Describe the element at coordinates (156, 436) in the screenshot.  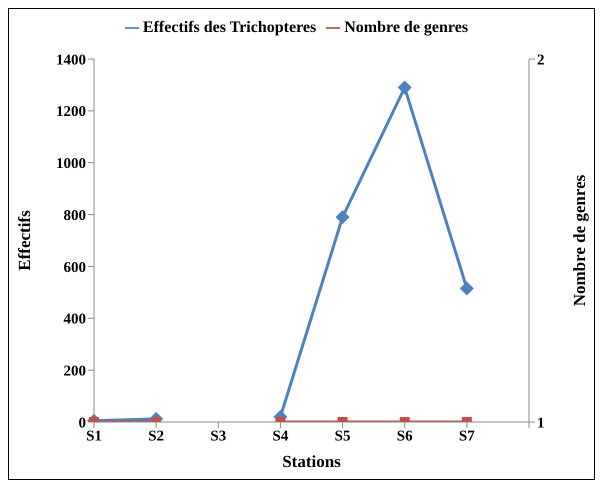
I see `x-tick-label: S2` at that location.